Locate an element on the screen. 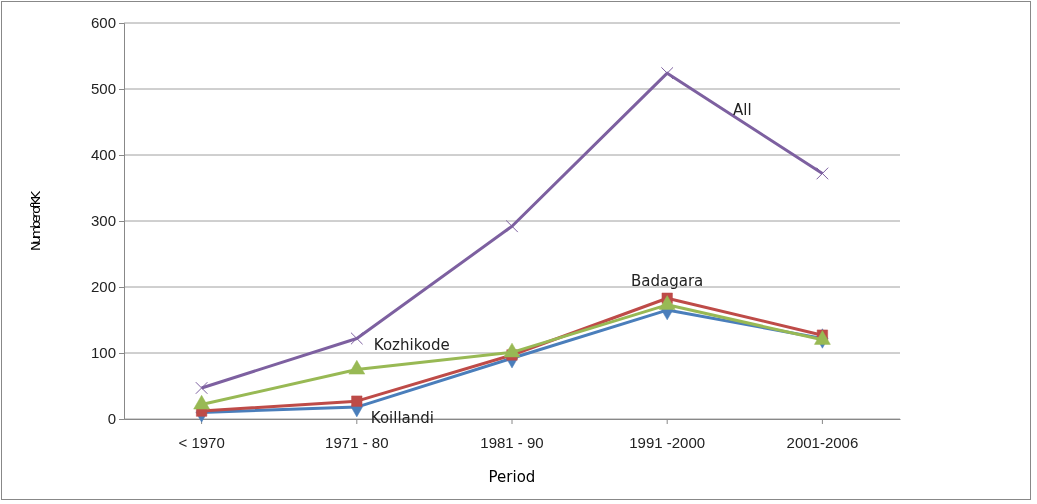 The width and height of the screenshot is (1037, 504). y-tick-label: 200 is located at coordinates (103, 287).